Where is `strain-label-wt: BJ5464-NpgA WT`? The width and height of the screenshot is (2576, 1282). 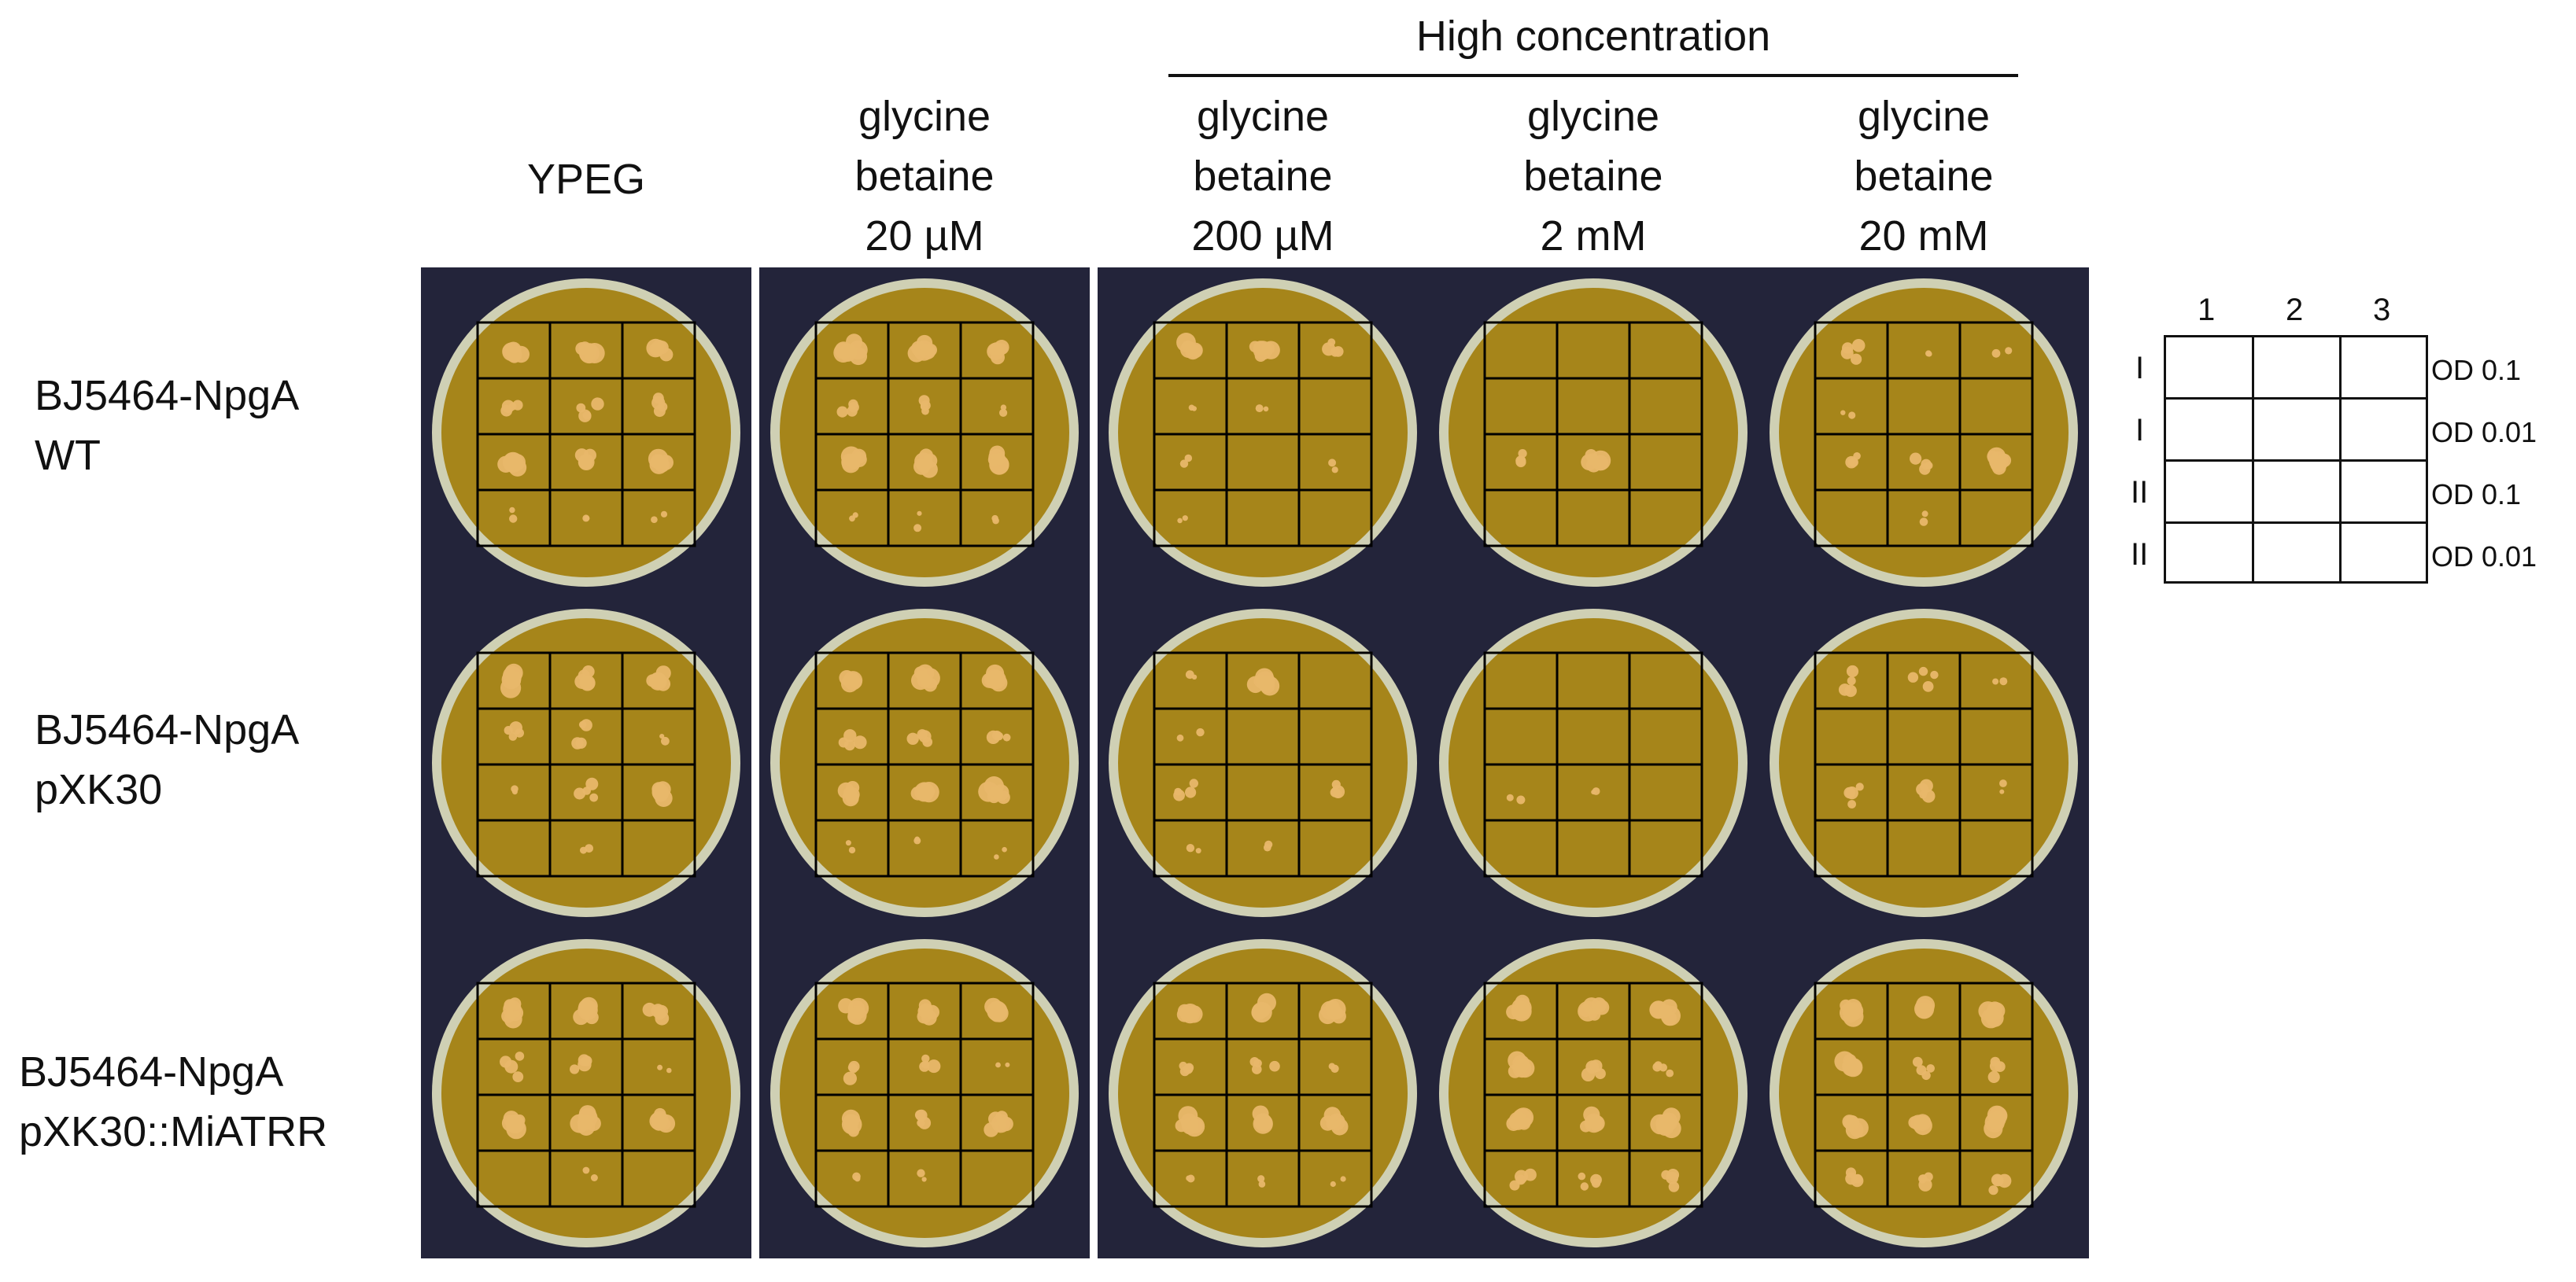 strain-label-wt: BJ5464-NpgA WT is located at coordinates (167, 425).